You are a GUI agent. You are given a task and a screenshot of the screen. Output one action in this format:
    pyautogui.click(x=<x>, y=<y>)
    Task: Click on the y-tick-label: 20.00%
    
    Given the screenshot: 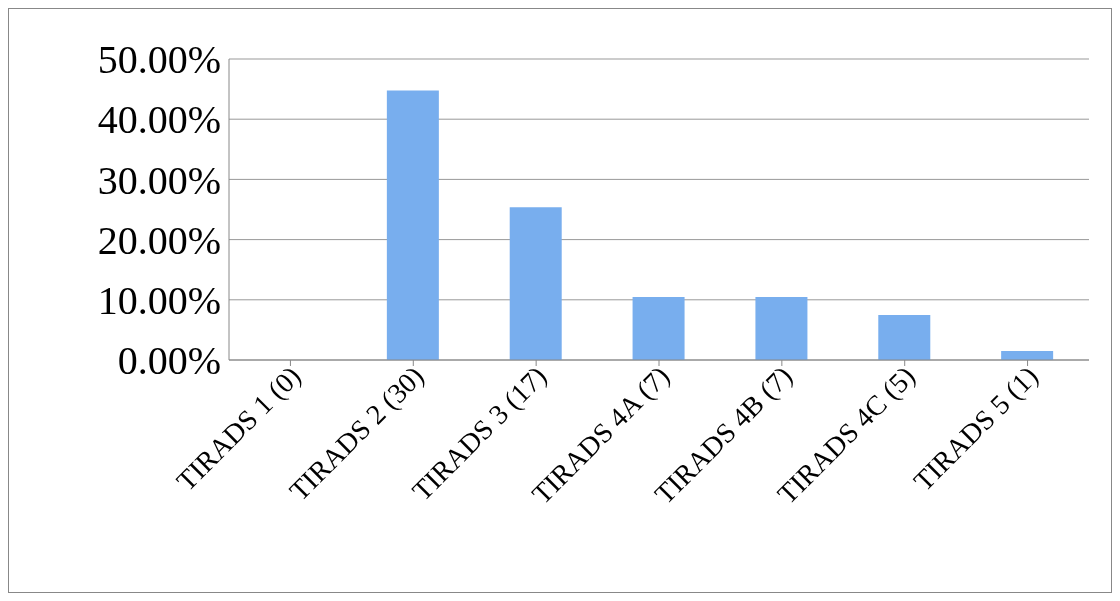 What is the action you would take?
    pyautogui.click(x=159, y=240)
    